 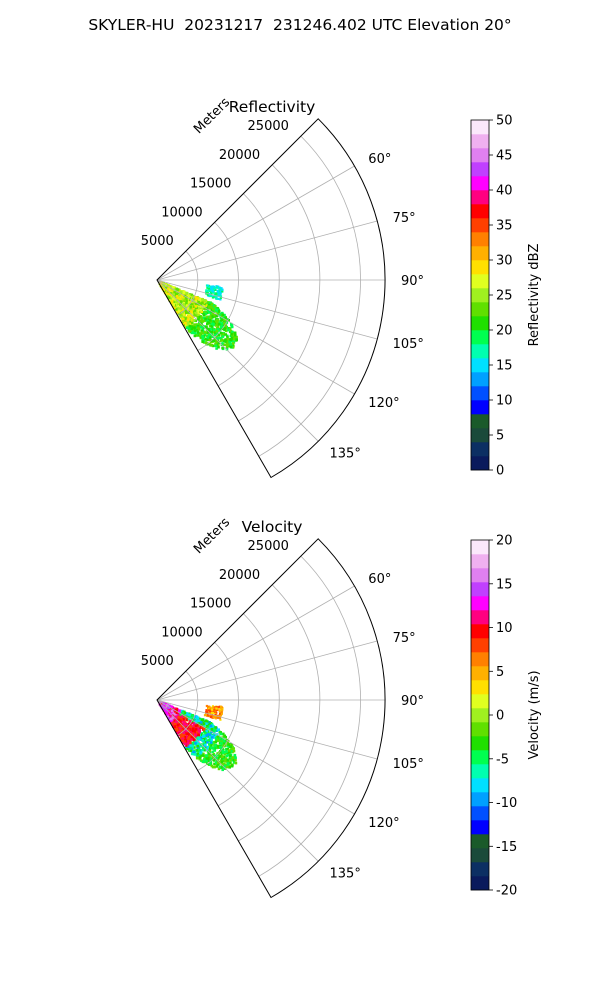 I want to click on azimuth-spoke, so click(x=255, y=337).